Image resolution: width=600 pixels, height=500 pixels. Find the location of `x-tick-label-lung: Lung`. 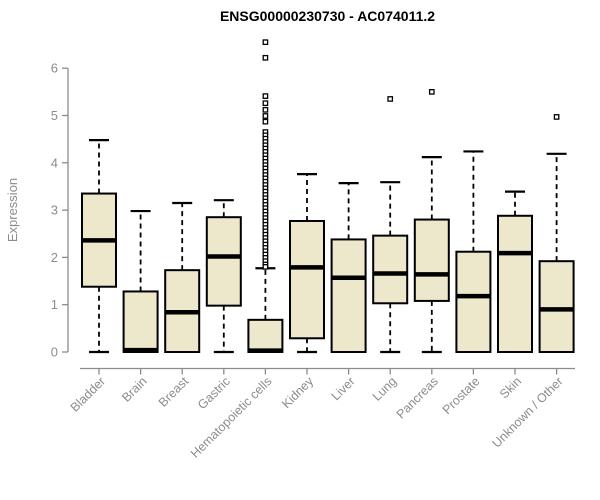

x-tick-label-lung: Lung is located at coordinates (385, 389).